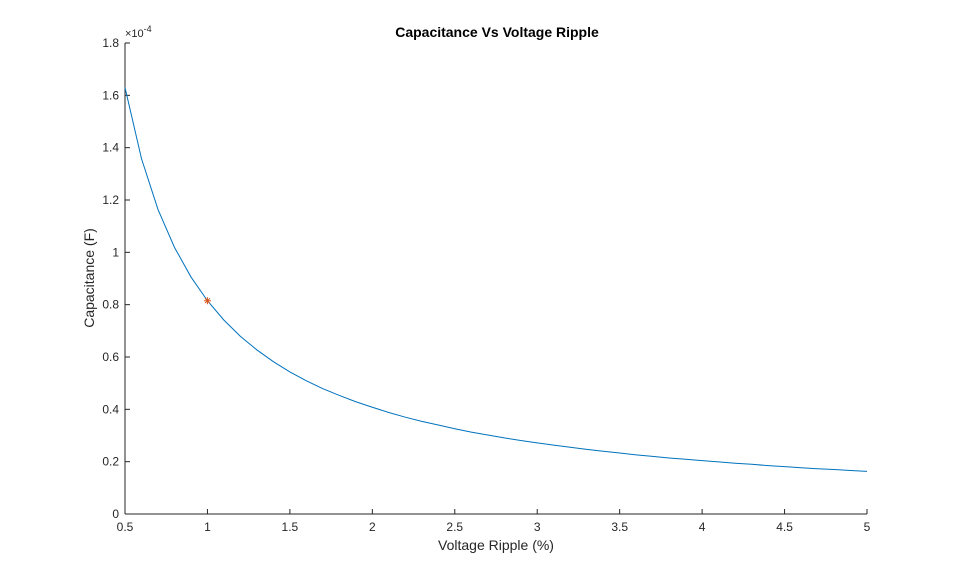  Describe the element at coordinates (867, 527) in the screenshot. I see `x-tick-label: 5` at that location.